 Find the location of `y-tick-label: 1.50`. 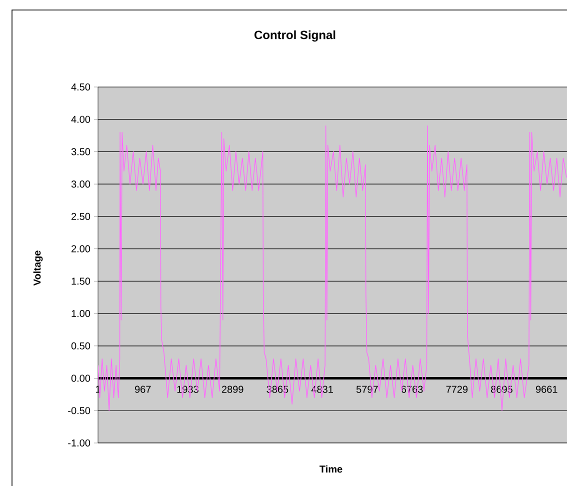

y-tick-label: 1.50 is located at coordinates (81, 281).